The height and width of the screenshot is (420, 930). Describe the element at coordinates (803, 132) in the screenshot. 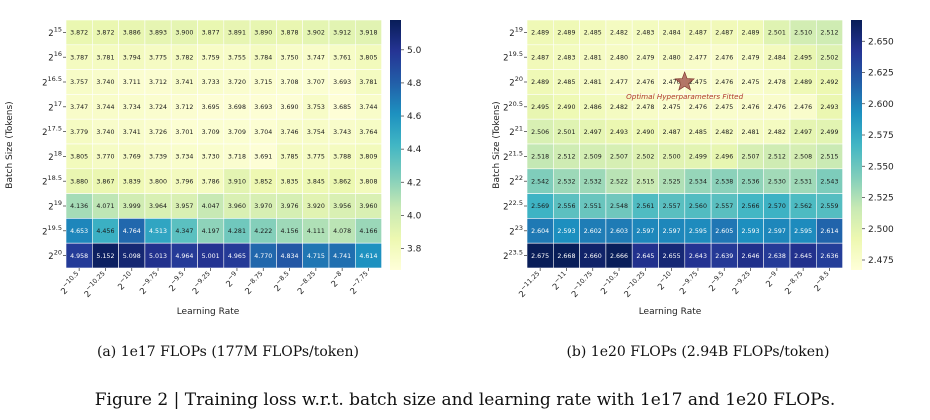

I see `heatmap-b-cell-value: 2.497` at that location.